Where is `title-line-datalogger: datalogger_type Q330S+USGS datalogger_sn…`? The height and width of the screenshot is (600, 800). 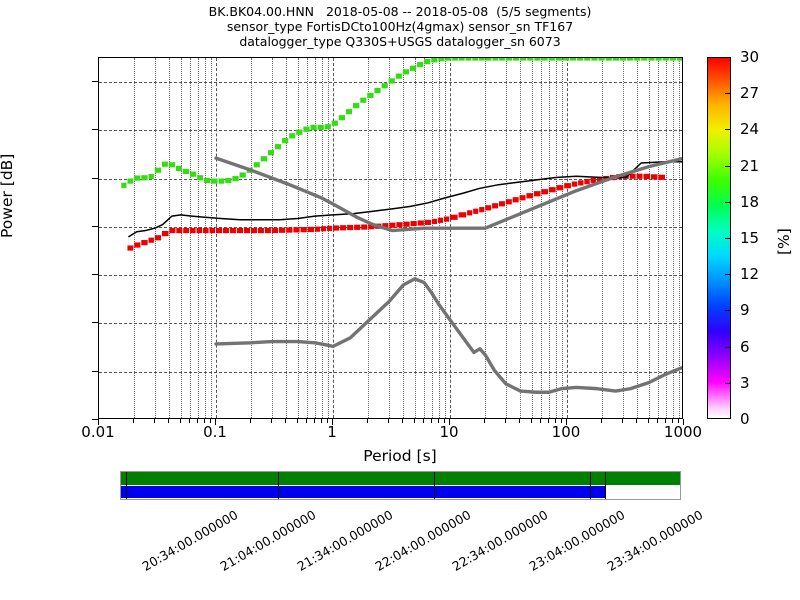 title-line-datalogger: datalogger_type Q330S+USGS datalogger_sn… is located at coordinates (400, 41).